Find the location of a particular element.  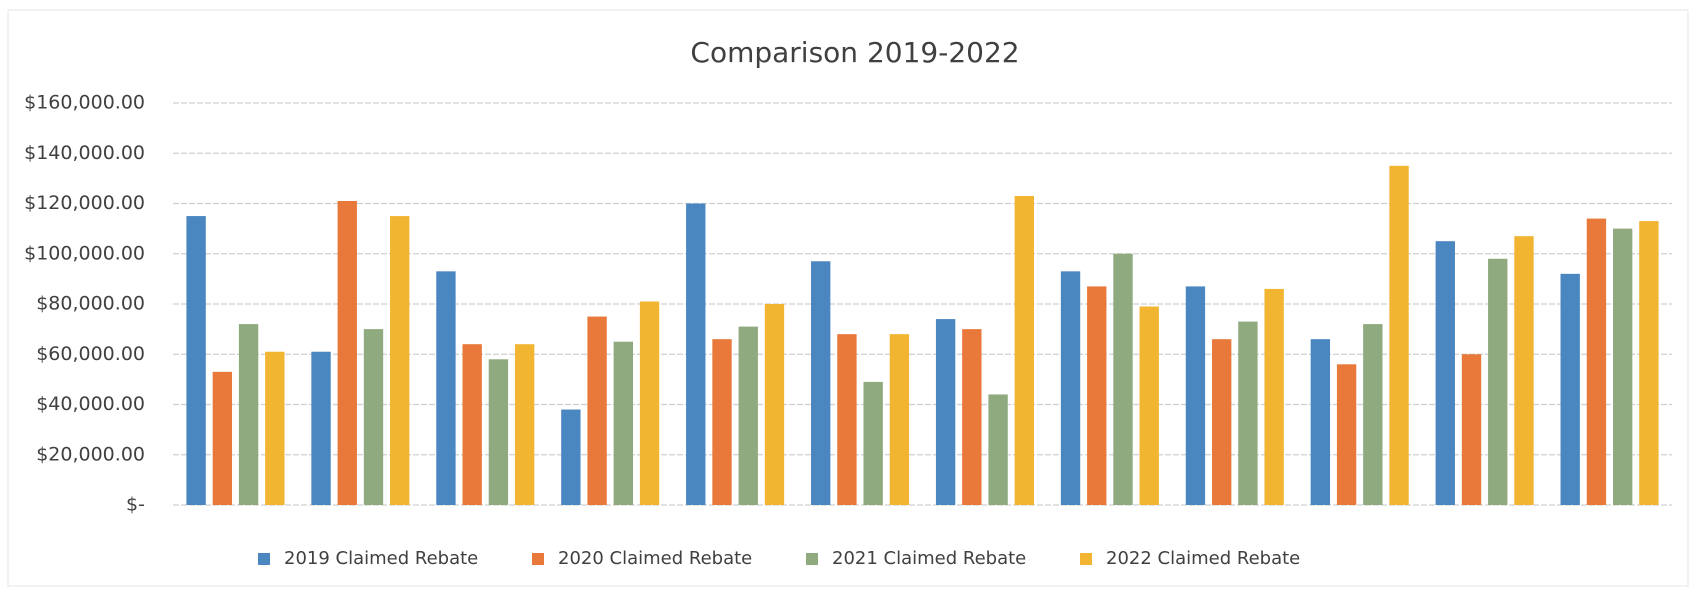

y-tick-label: $100,000.00 is located at coordinates (84, 253).